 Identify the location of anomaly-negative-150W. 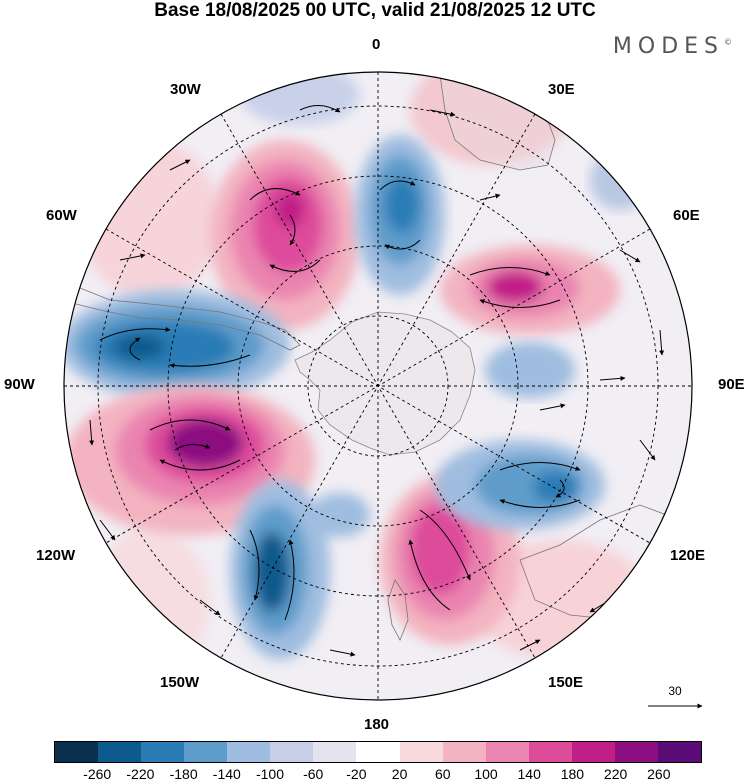
(300, 570).